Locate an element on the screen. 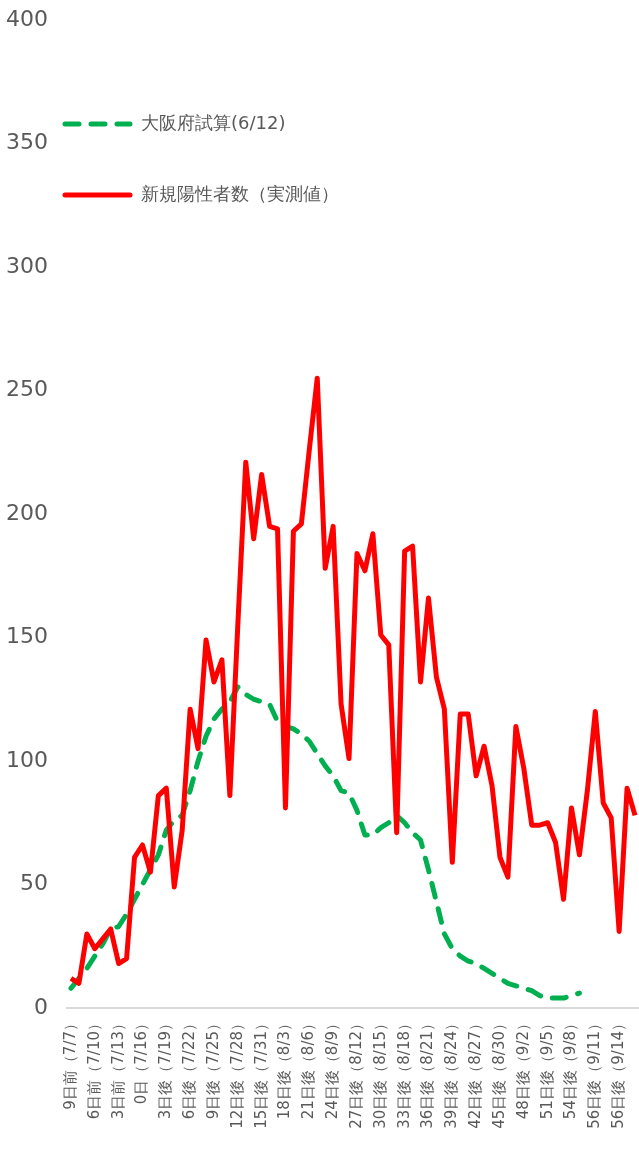 The height and width of the screenshot is (1164, 639). x-tick-label: 36日後（8/21） is located at coordinates (427, 1072).